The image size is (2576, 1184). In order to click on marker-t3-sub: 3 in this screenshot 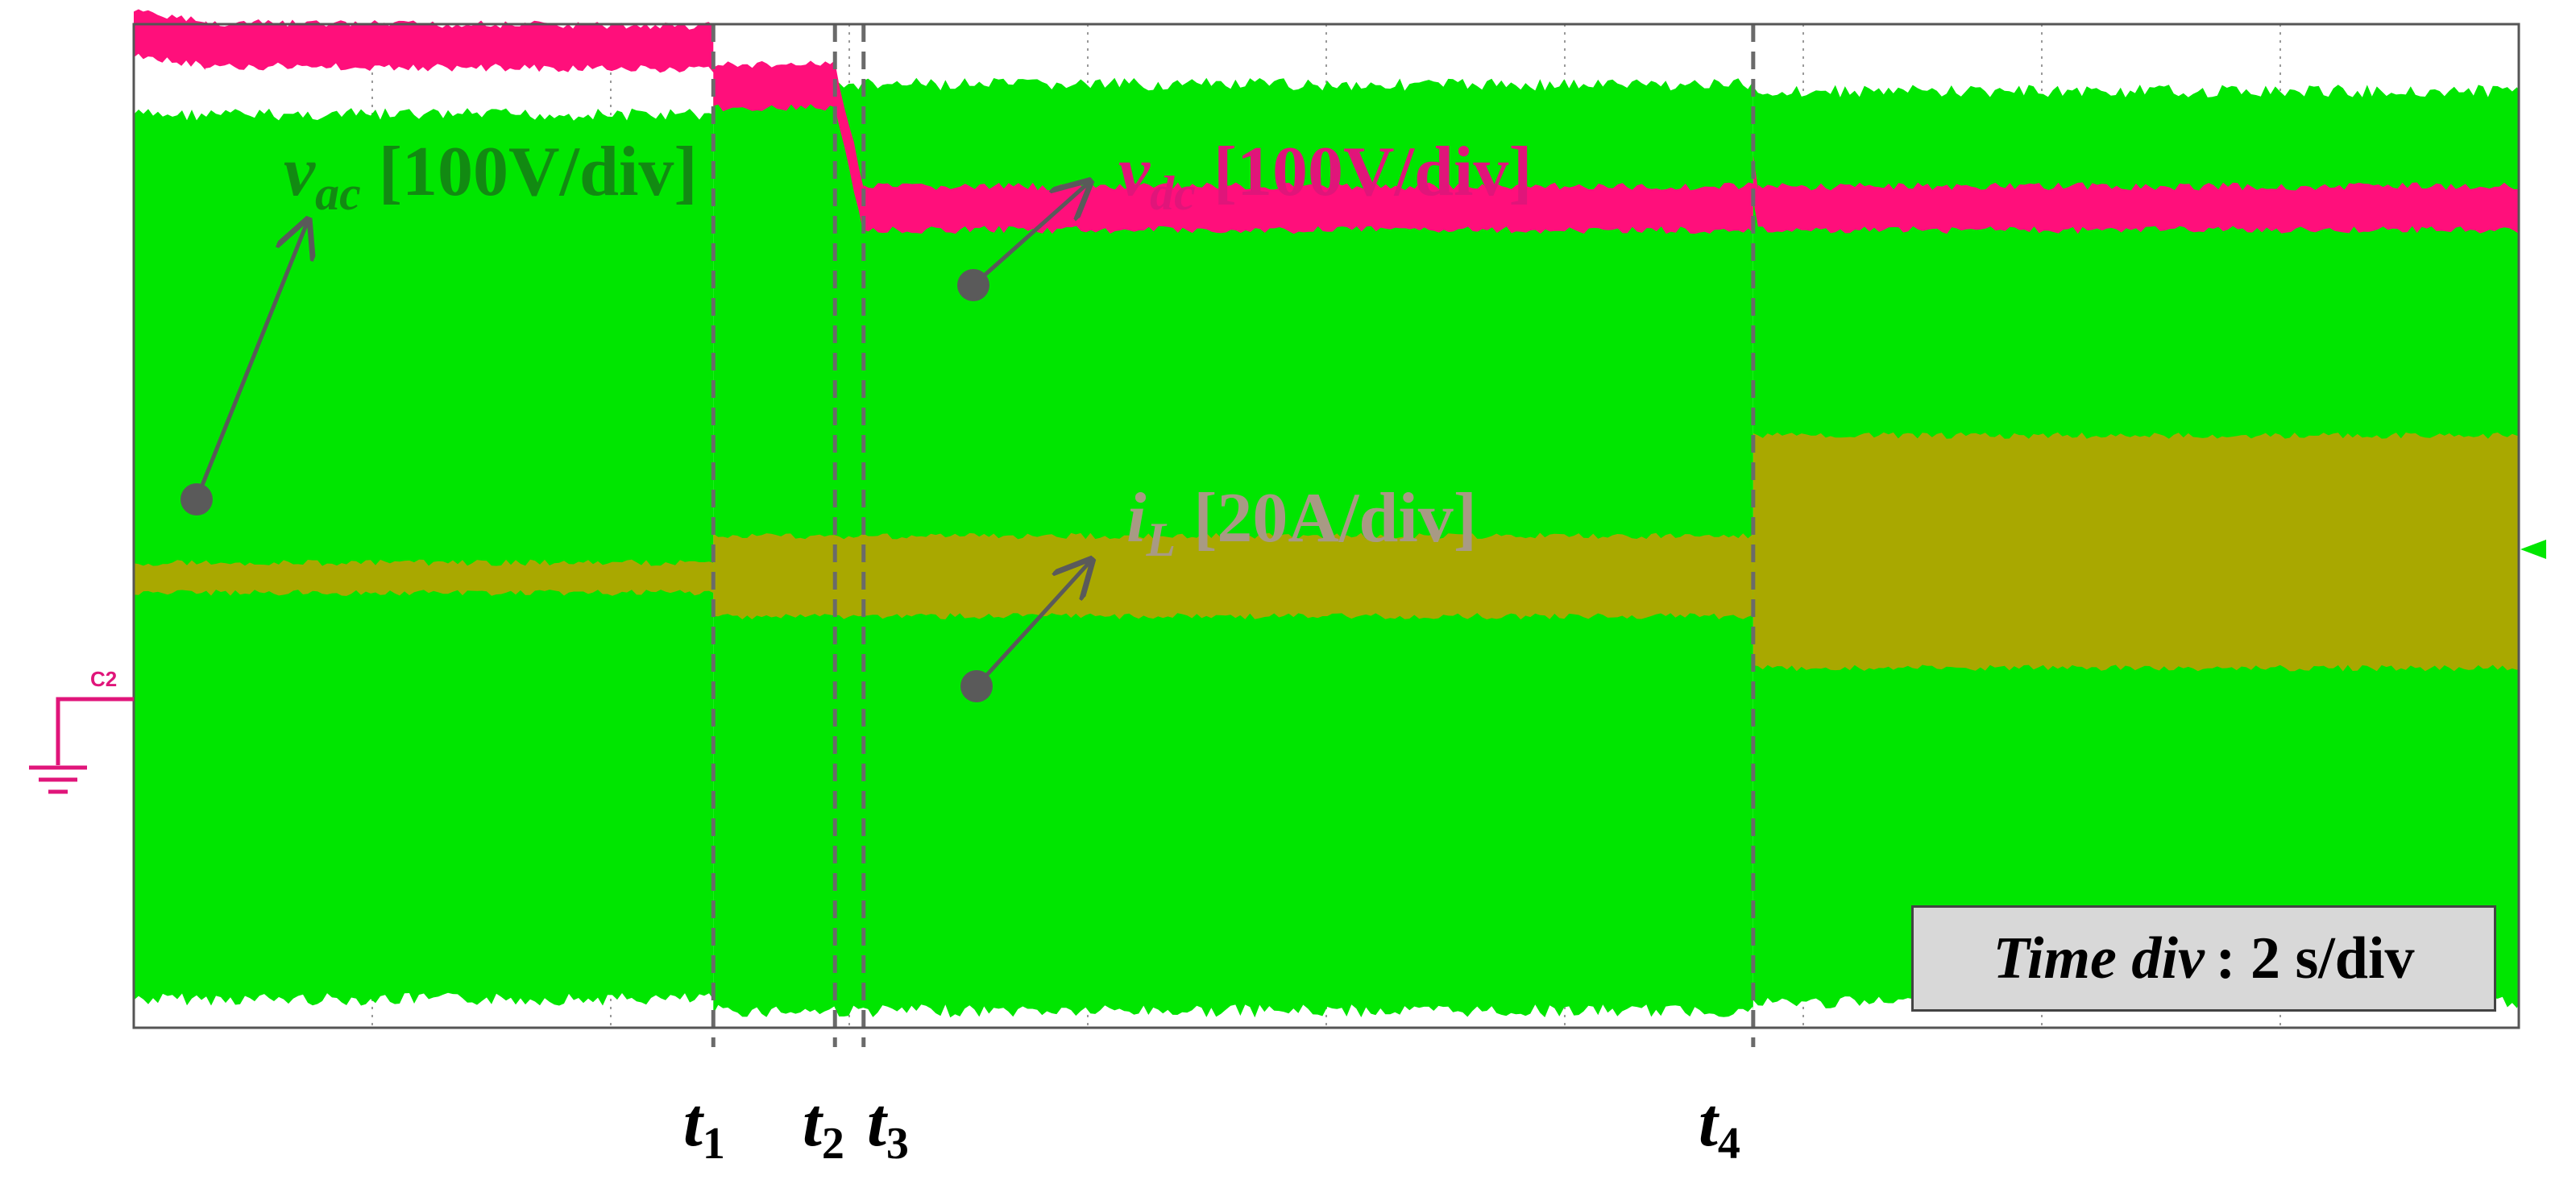, I will do `click(897, 1144)`.